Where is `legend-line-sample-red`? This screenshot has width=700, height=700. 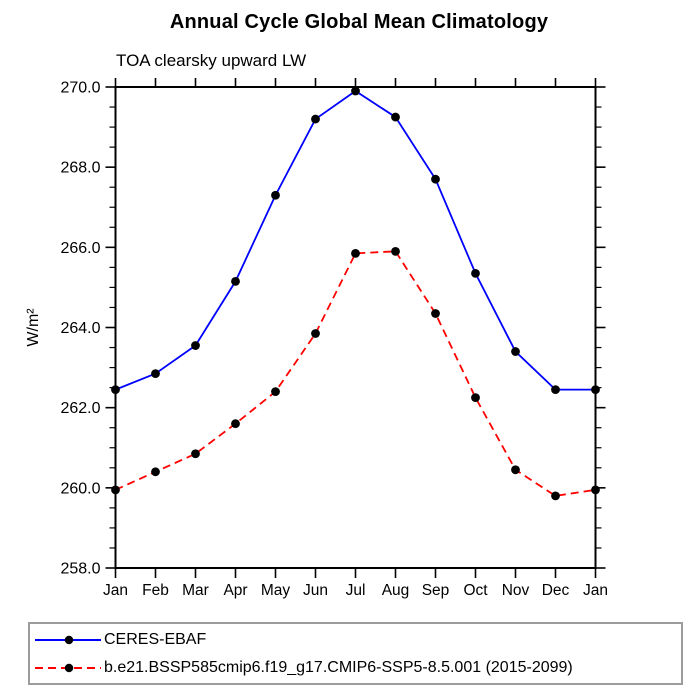
legend-line-sample-red is located at coordinates (68, 668).